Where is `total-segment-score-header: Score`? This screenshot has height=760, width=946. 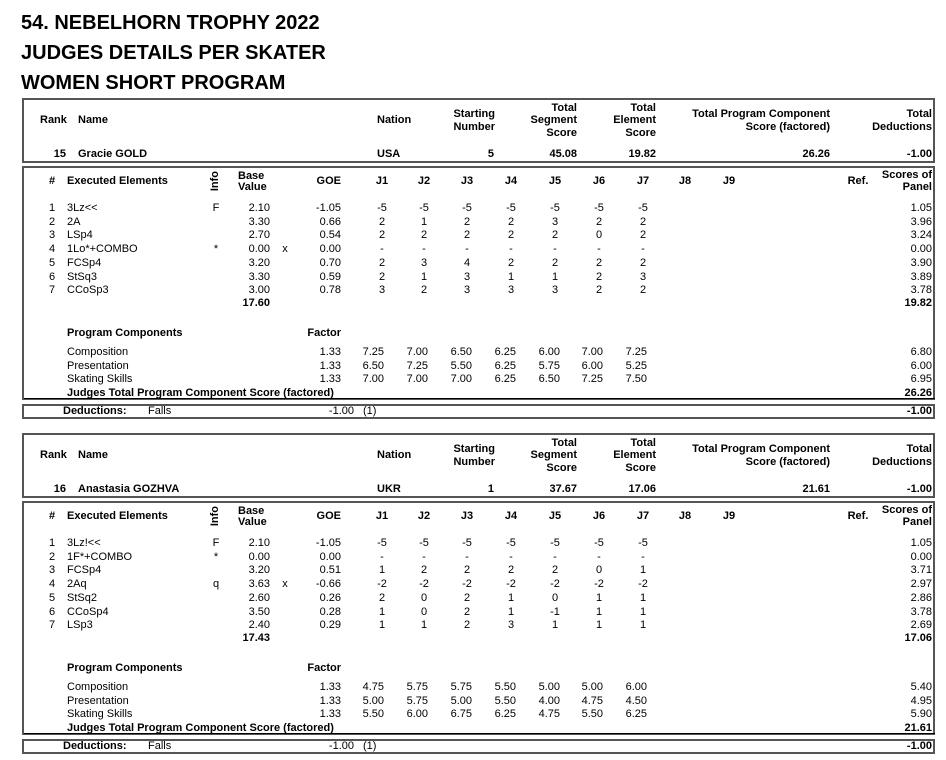
total-segment-score-header: Score is located at coordinates (561, 133).